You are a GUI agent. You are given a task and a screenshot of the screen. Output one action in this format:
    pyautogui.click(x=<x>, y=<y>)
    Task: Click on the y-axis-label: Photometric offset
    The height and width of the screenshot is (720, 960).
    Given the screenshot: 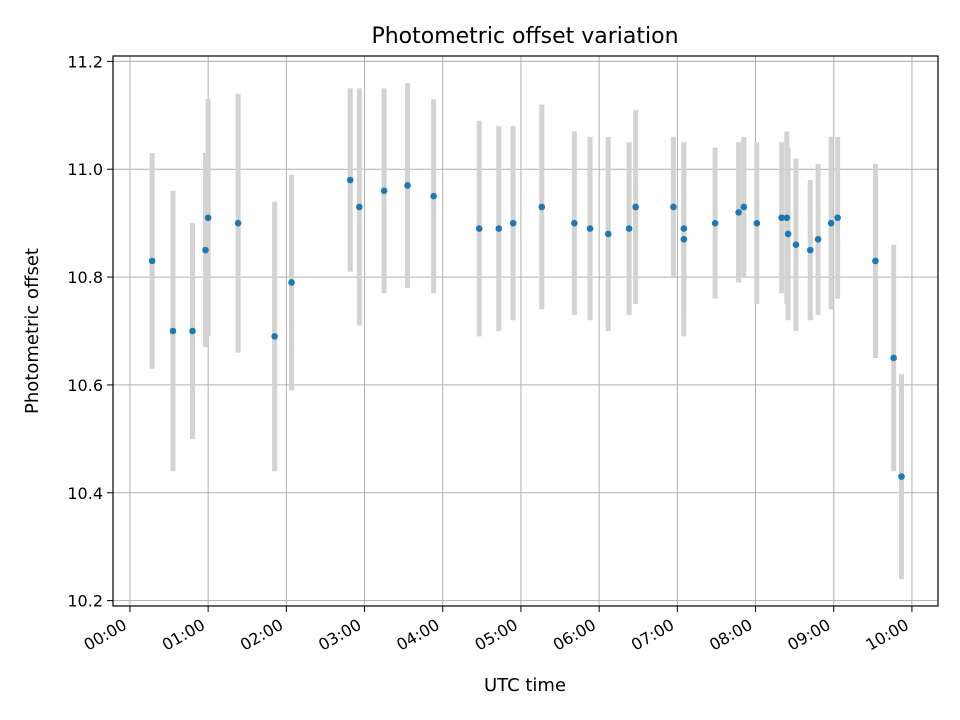 What is the action you would take?
    pyautogui.click(x=32, y=331)
    